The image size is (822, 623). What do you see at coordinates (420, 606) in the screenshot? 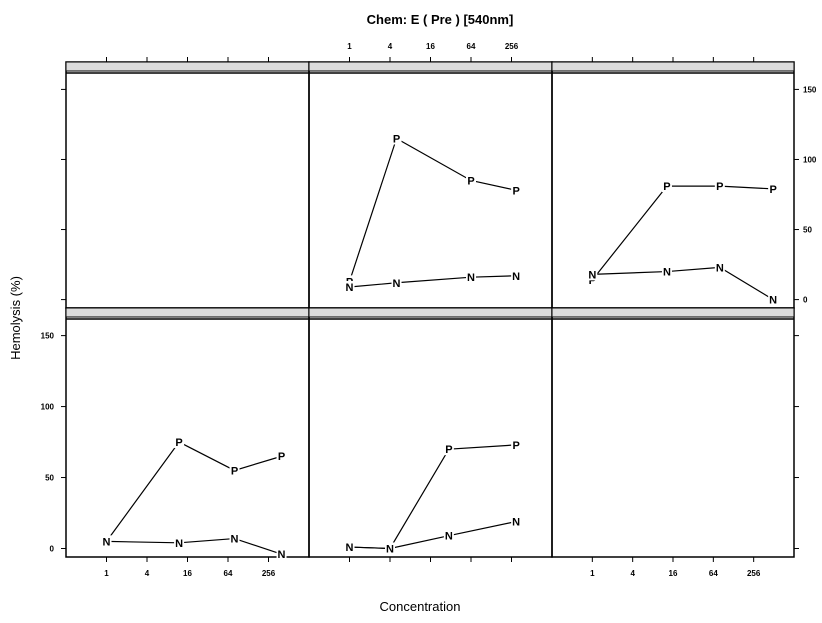
I see `x-axis-label: Concentration` at bounding box center [420, 606].